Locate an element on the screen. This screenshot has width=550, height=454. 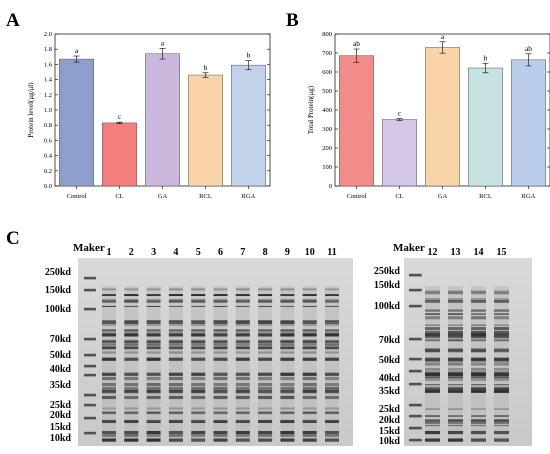
chart-b-bar-ga is located at coordinates (442, 117).